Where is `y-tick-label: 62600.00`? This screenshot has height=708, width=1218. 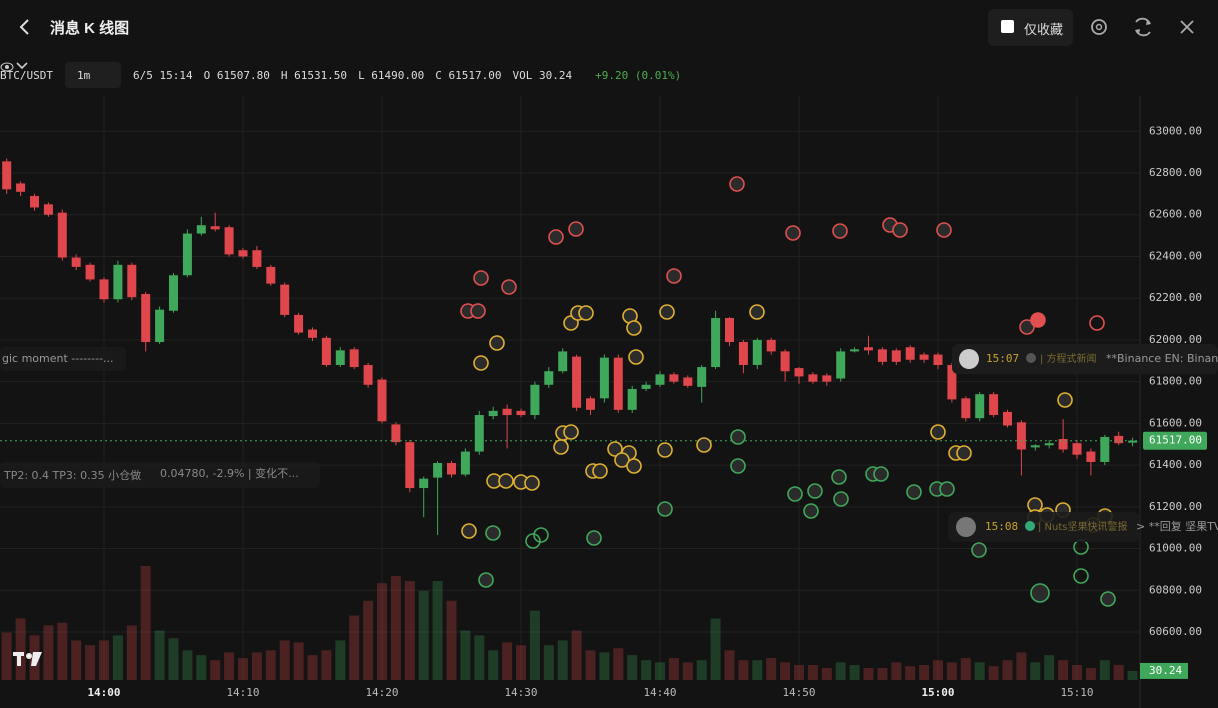 y-tick-label: 62600.00 is located at coordinates (1175, 214).